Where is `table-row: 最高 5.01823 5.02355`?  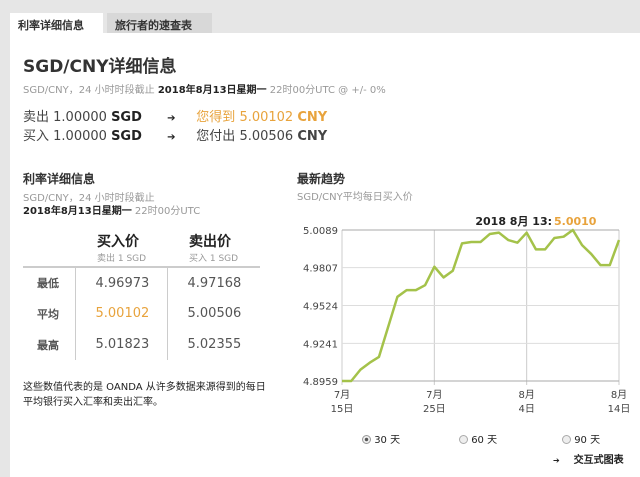 table-row: 最高 5.01823 5.02355 is located at coordinates (141, 344).